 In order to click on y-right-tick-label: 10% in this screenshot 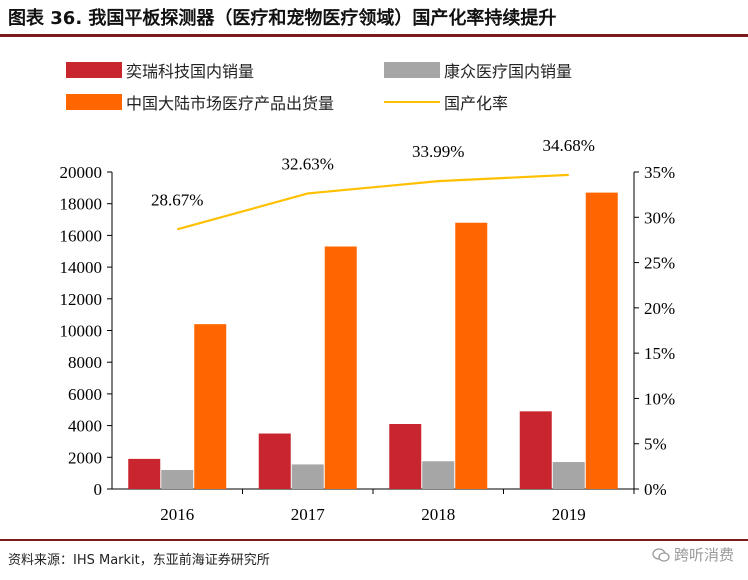, I will do `click(659, 398)`.